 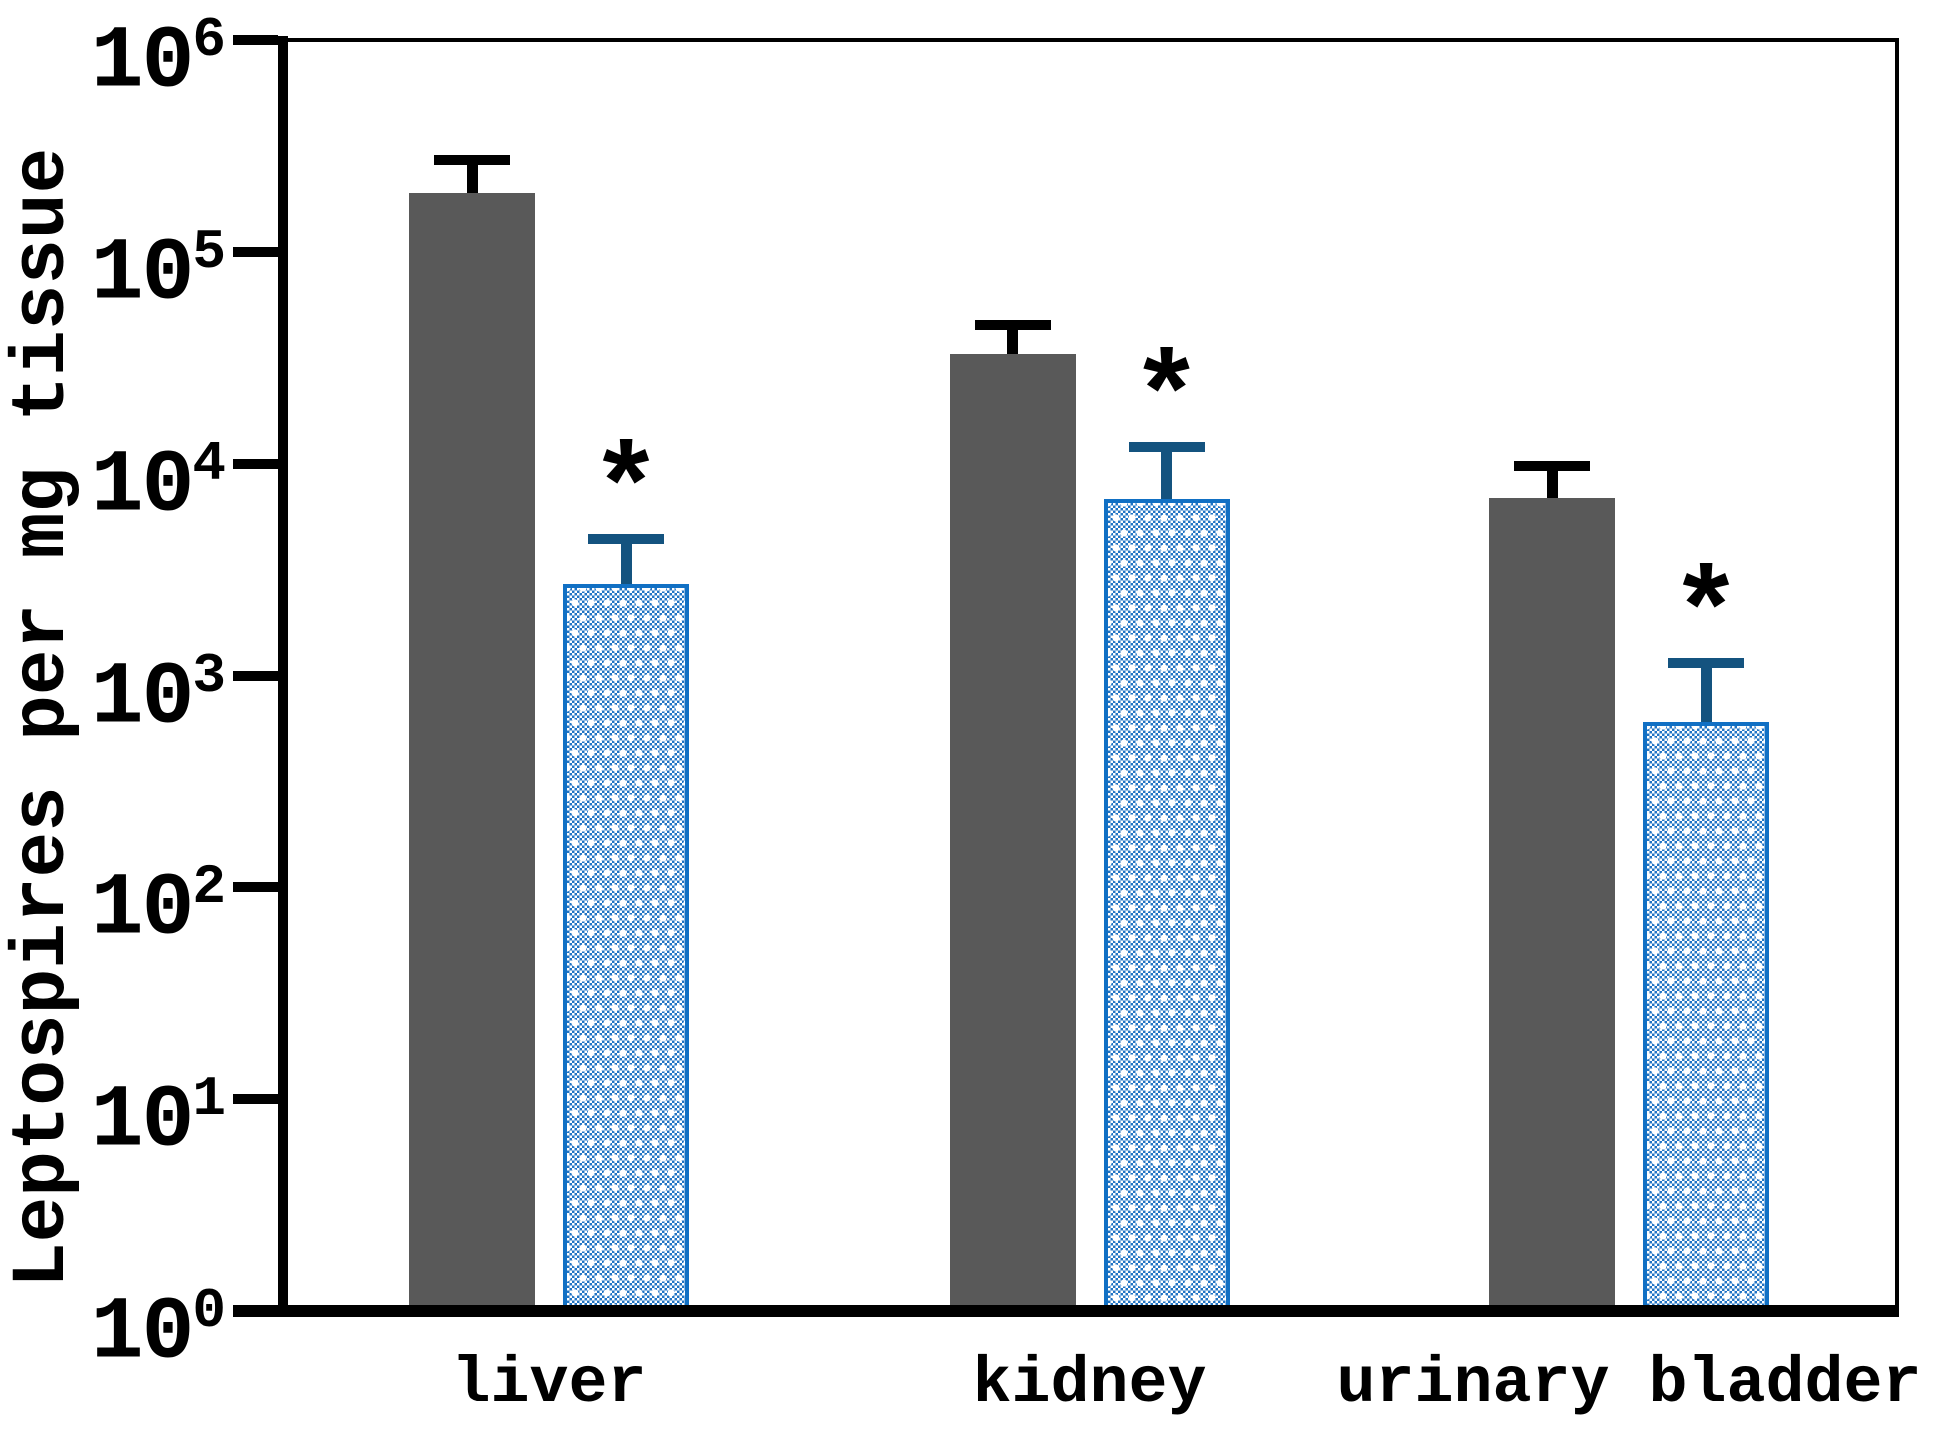 What do you see at coordinates (158, 1119) in the screenshot?
I see `y-tick-label-10e1: 10¹` at bounding box center [158, 1119].